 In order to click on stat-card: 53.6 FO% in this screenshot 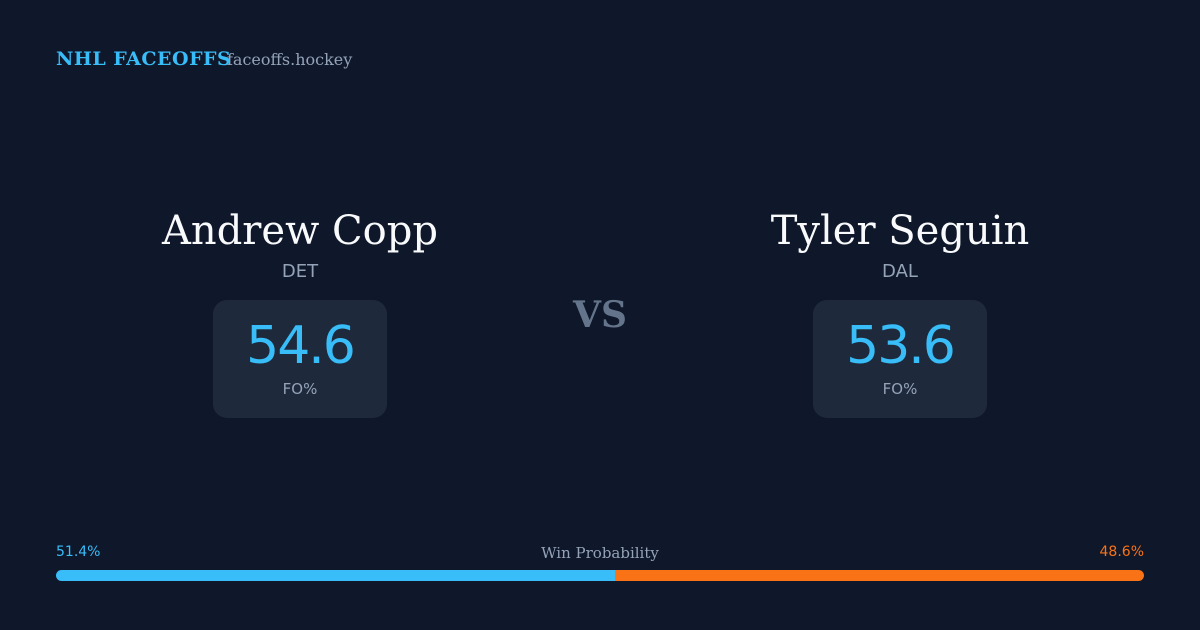, I will do `click(900, 359)`.